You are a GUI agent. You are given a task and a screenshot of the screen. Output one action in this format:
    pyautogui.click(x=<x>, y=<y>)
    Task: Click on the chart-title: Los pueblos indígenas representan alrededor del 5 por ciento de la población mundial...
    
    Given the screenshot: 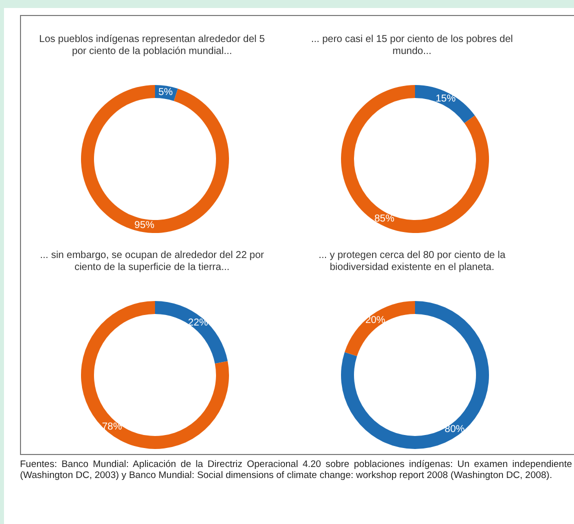 What is the action you would take?
    pyautogui.click(x=152, y=46)
    